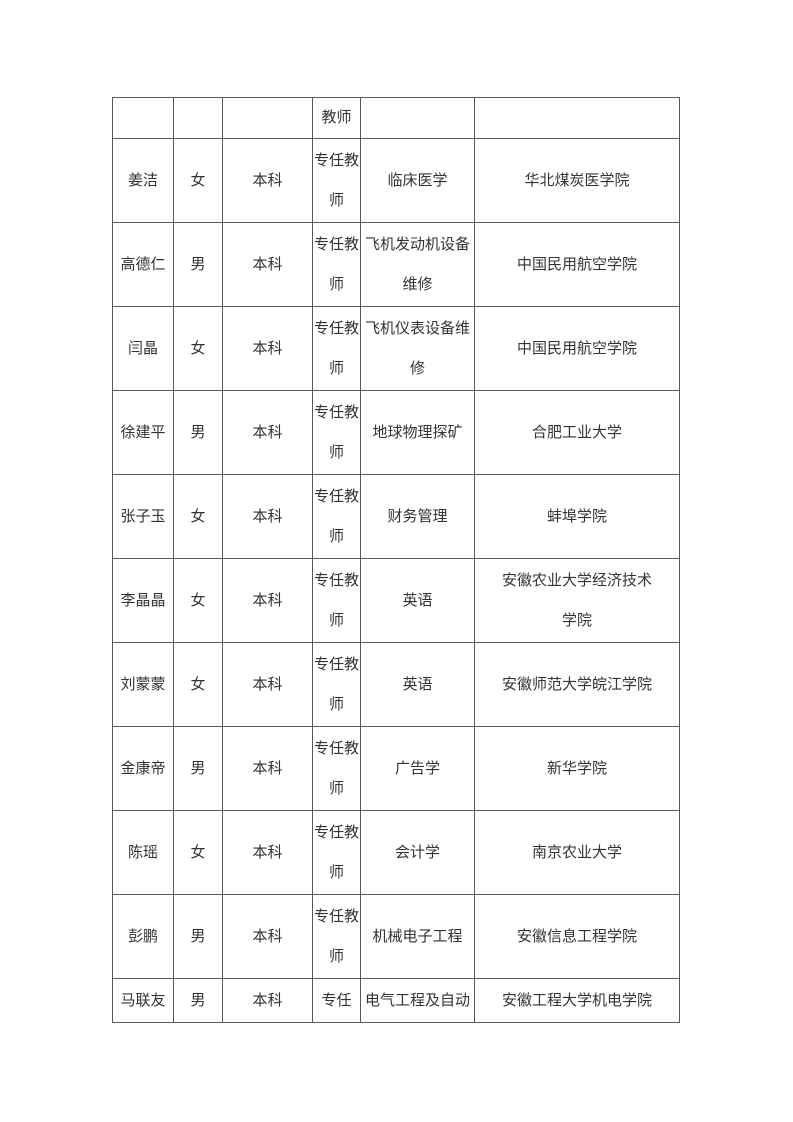  I want to click on cell-school: 安徽信息工程学院, so click(577, 936).